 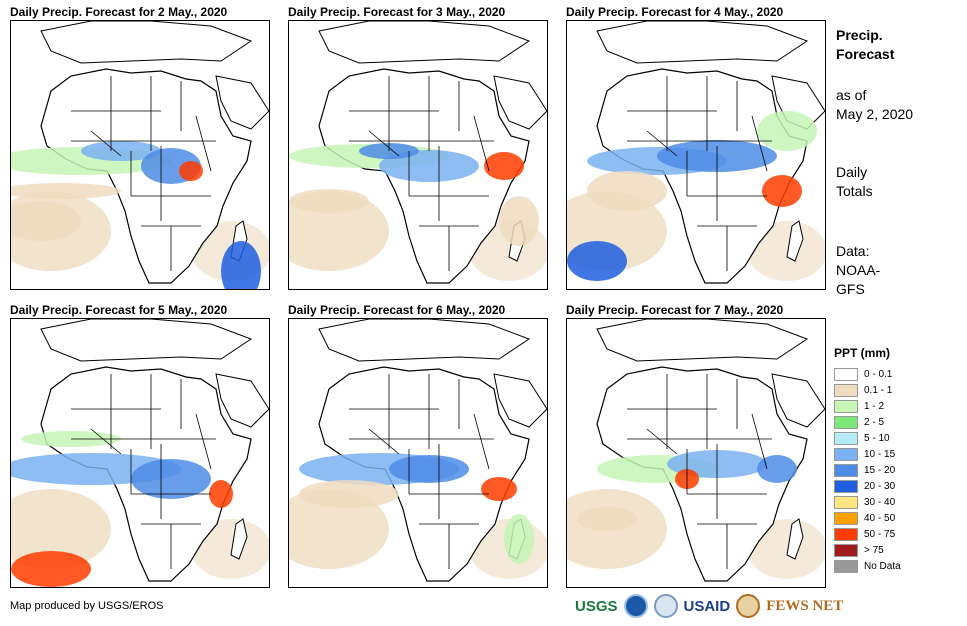 I want to click on legend-item: No Data, so click(x=867, y=566).